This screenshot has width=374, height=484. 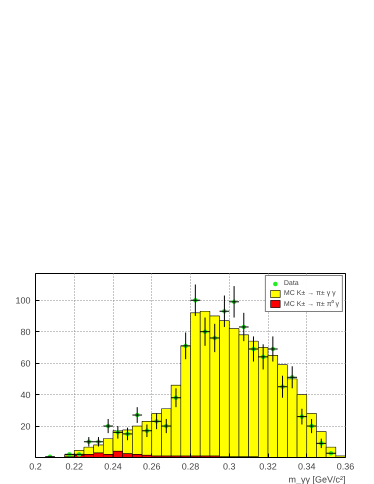 What do you see at coordinates (151, 467) in the screenshot?
I see `x-tick-label: 0.26` at bounding box center [151, 467].